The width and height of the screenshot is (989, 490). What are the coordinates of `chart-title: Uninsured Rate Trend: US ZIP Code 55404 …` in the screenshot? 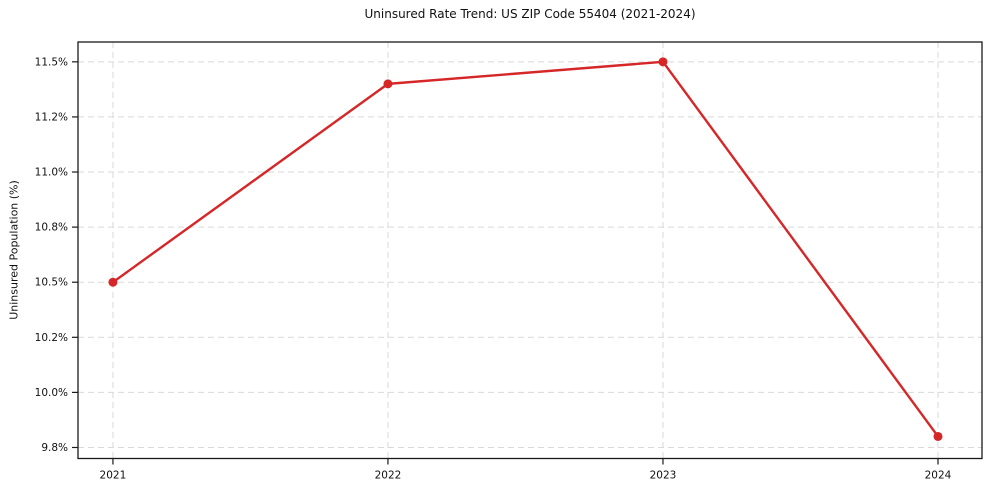 It's located at (530, 14).